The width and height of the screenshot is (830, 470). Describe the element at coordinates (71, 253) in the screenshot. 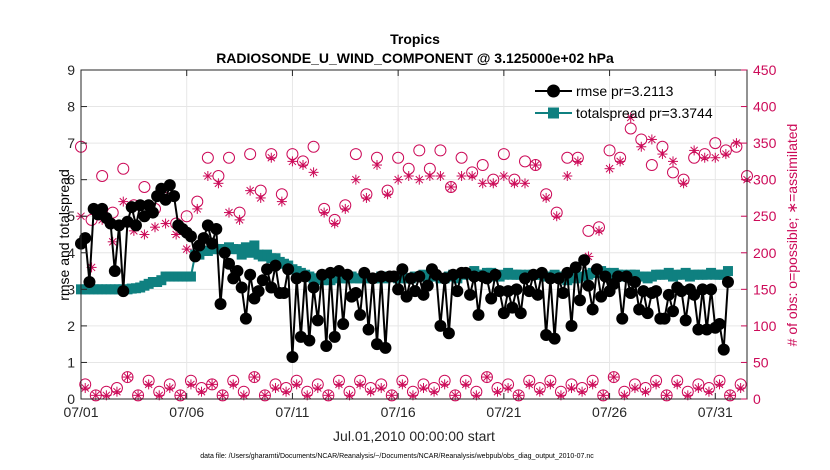

I see `y-tick-label: 4` at that location.